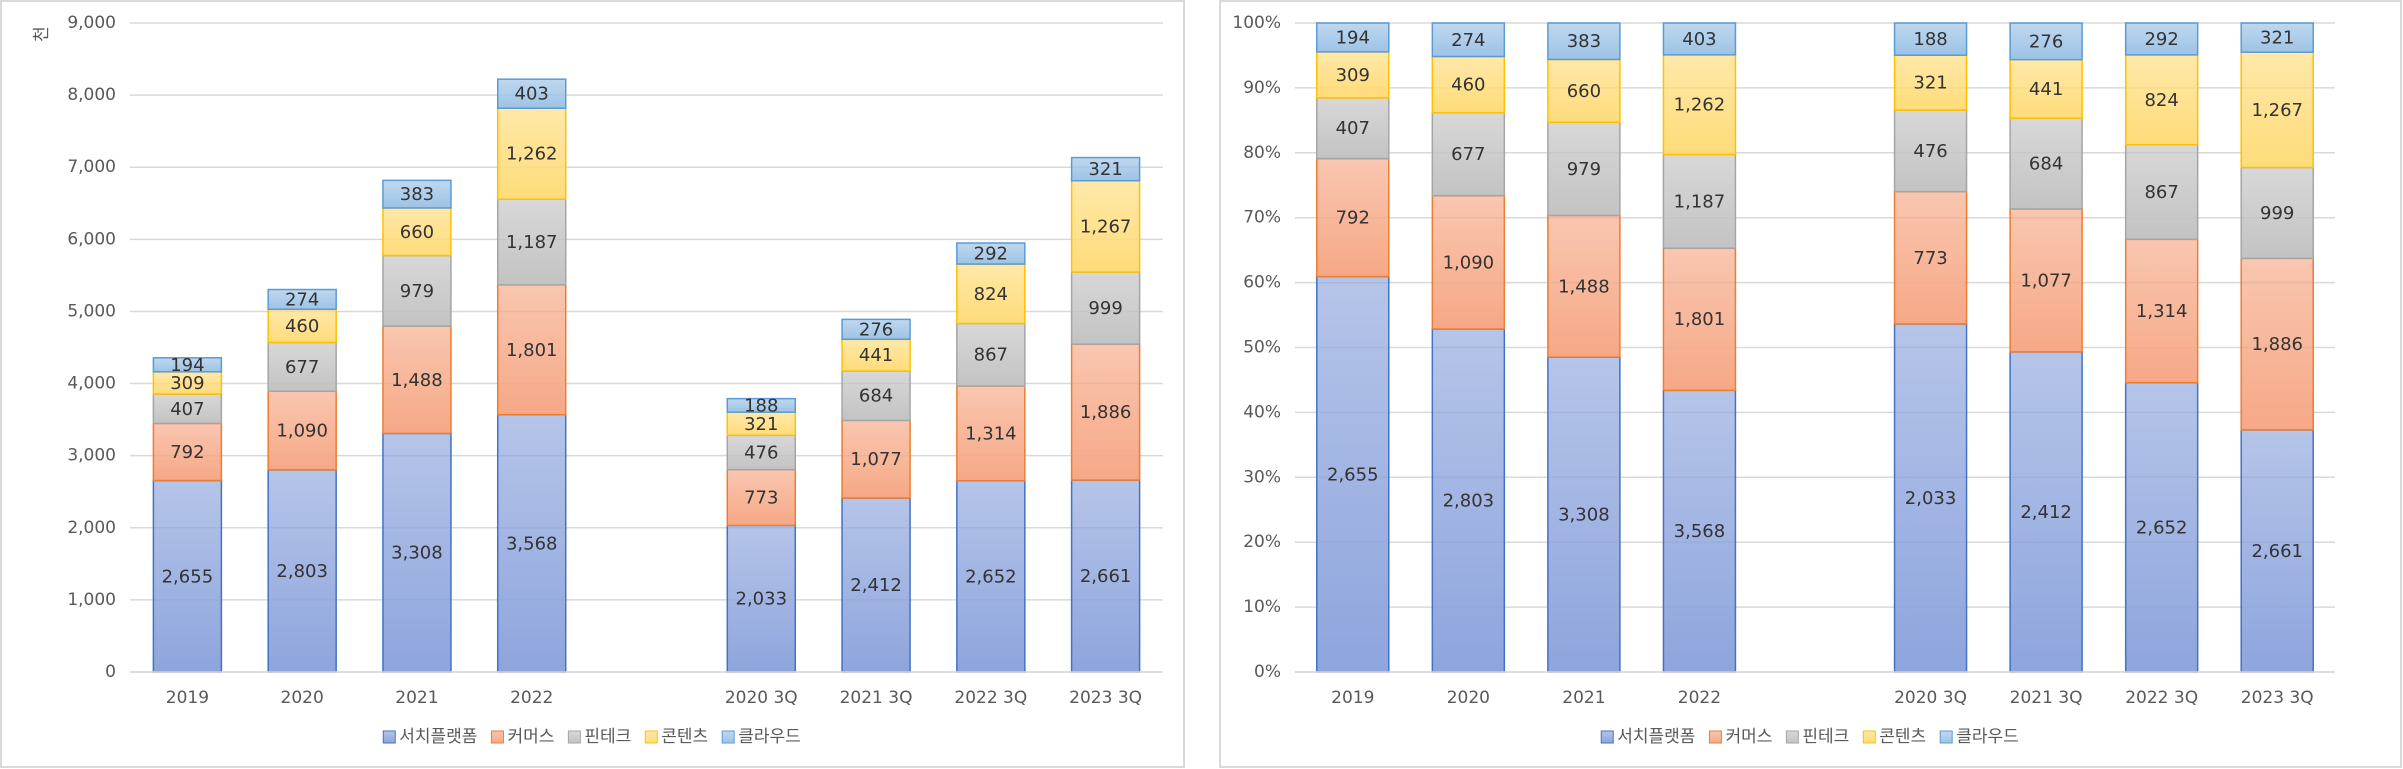  What do you see at coordinates (302, 698) in the screenshot?
I see `x-tick-label: 2020` at bounding box center [302, 698].